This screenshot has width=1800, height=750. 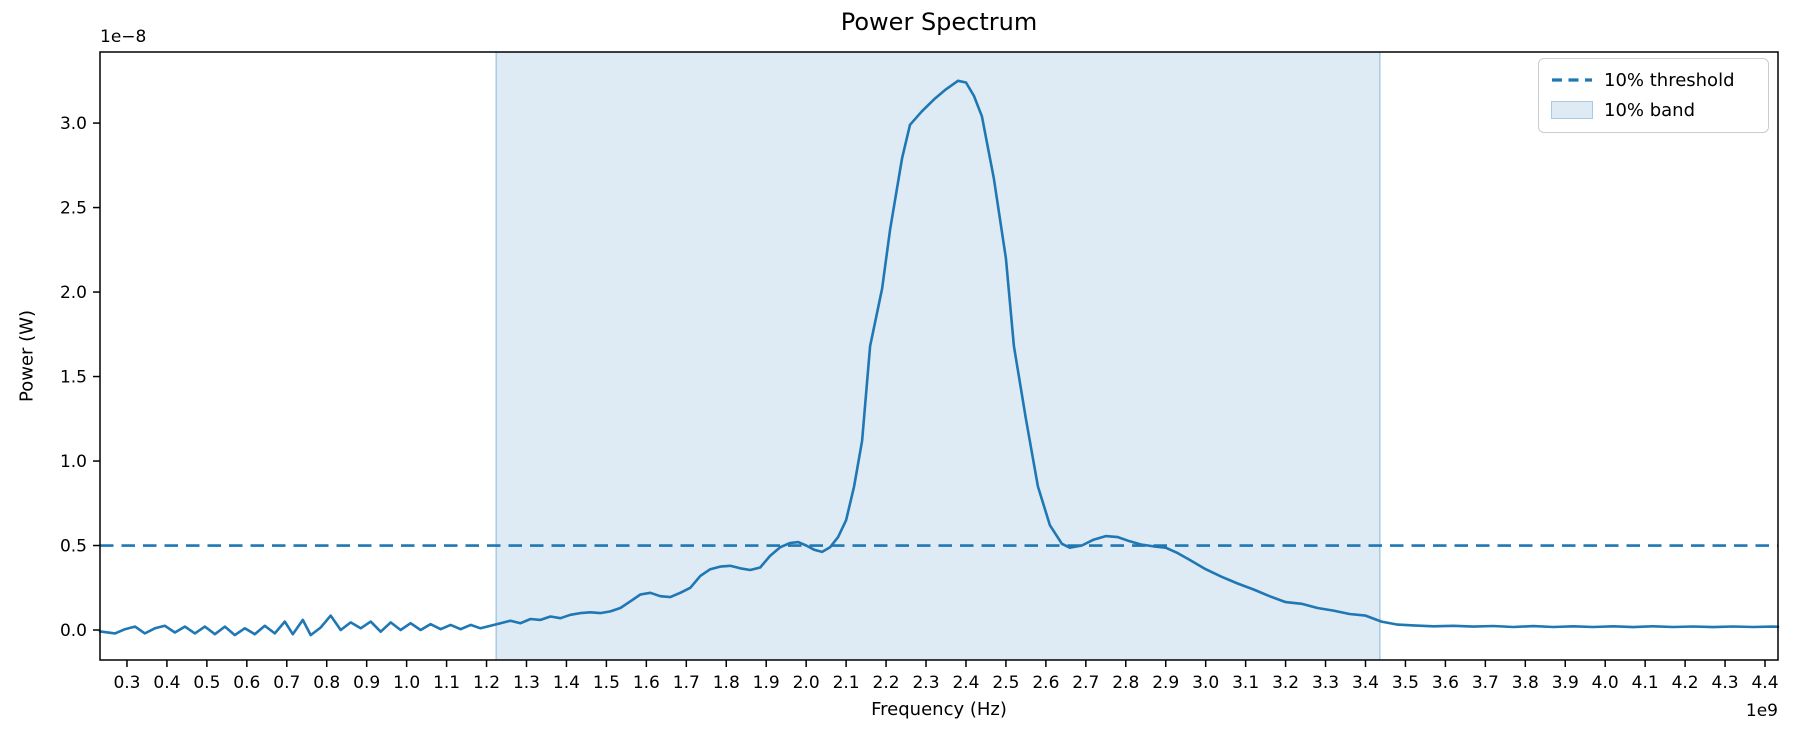 I want to click on x-tick-label: 2.5, so click(x=1005, y=683).